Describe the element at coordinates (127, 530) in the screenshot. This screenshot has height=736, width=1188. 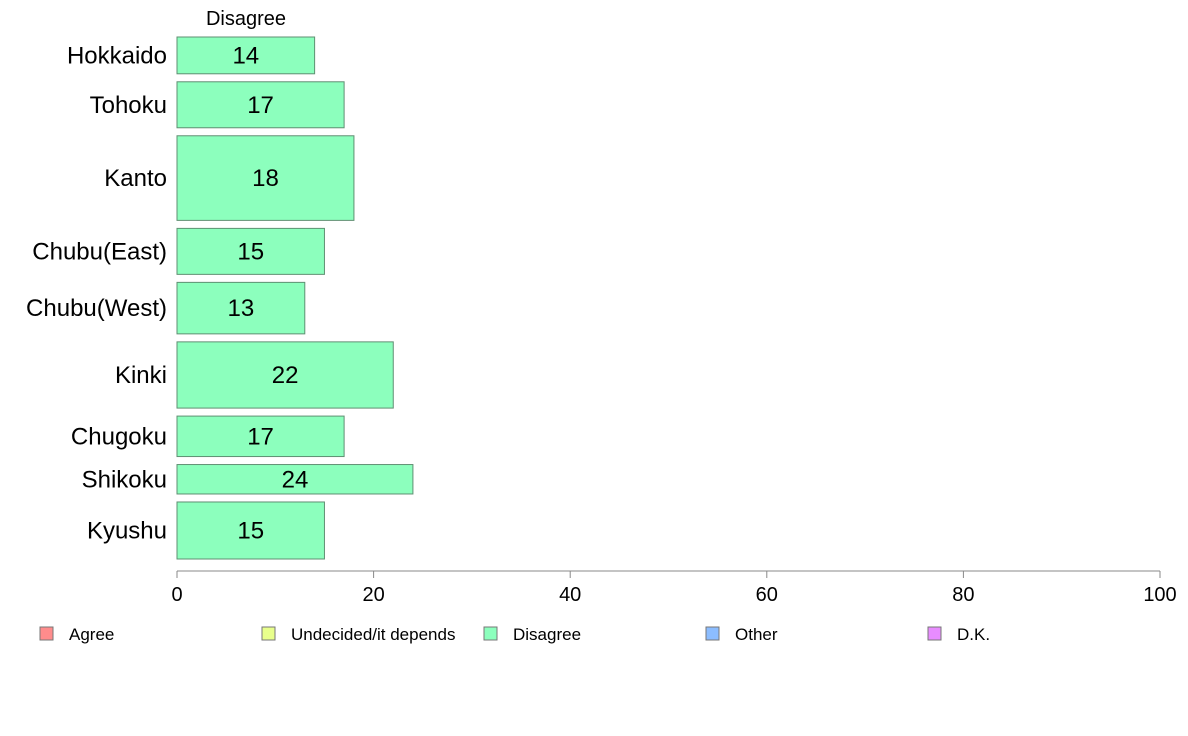
I see `category-label: Kyushu` at that location.